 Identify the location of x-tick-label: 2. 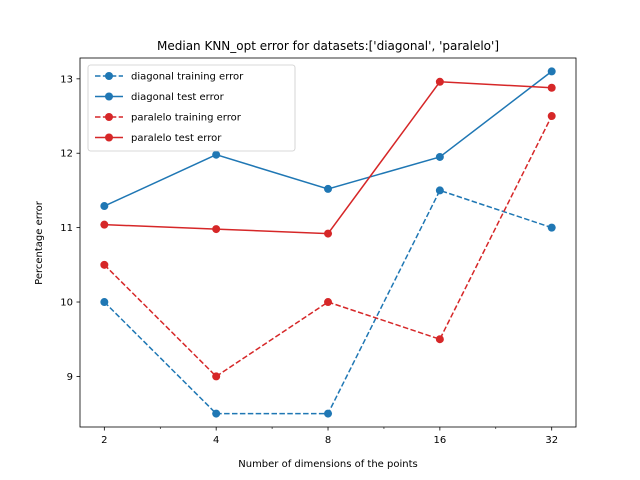
(104, 440).